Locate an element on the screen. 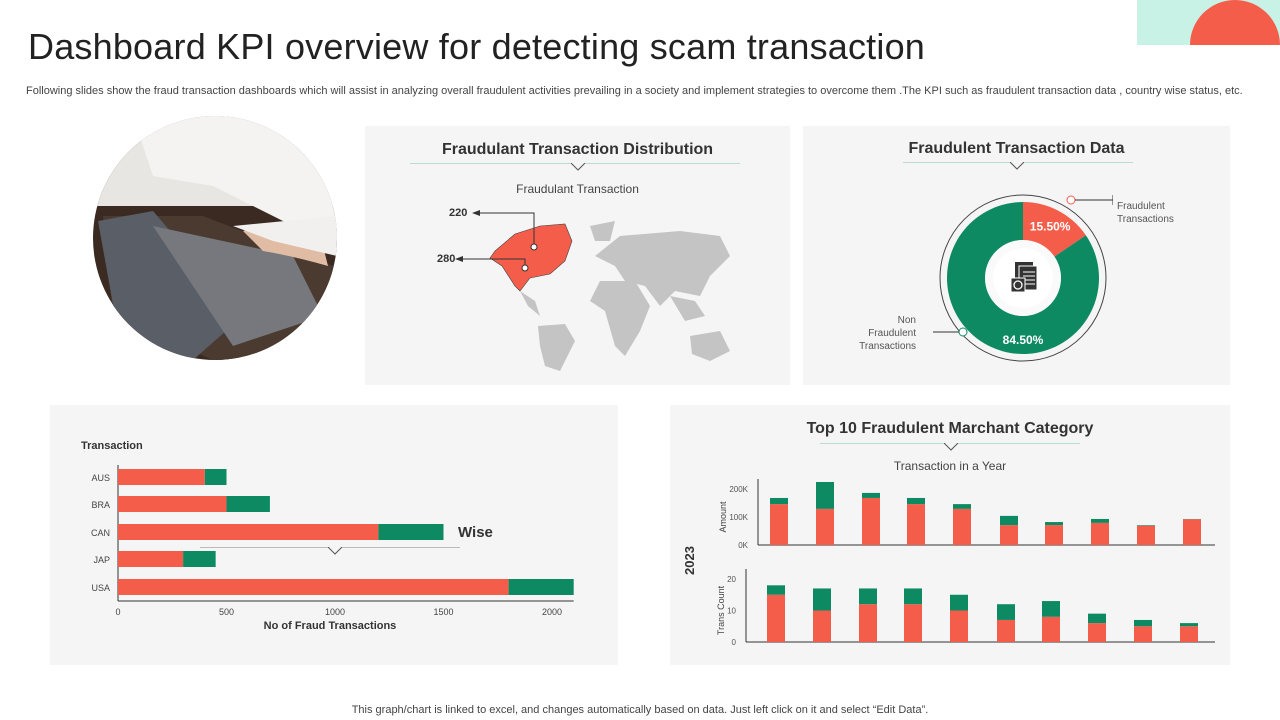 The width and height of the screenshot is (1280, 720). bar-amount-6-fraud is located at coordinates (1009, 535).